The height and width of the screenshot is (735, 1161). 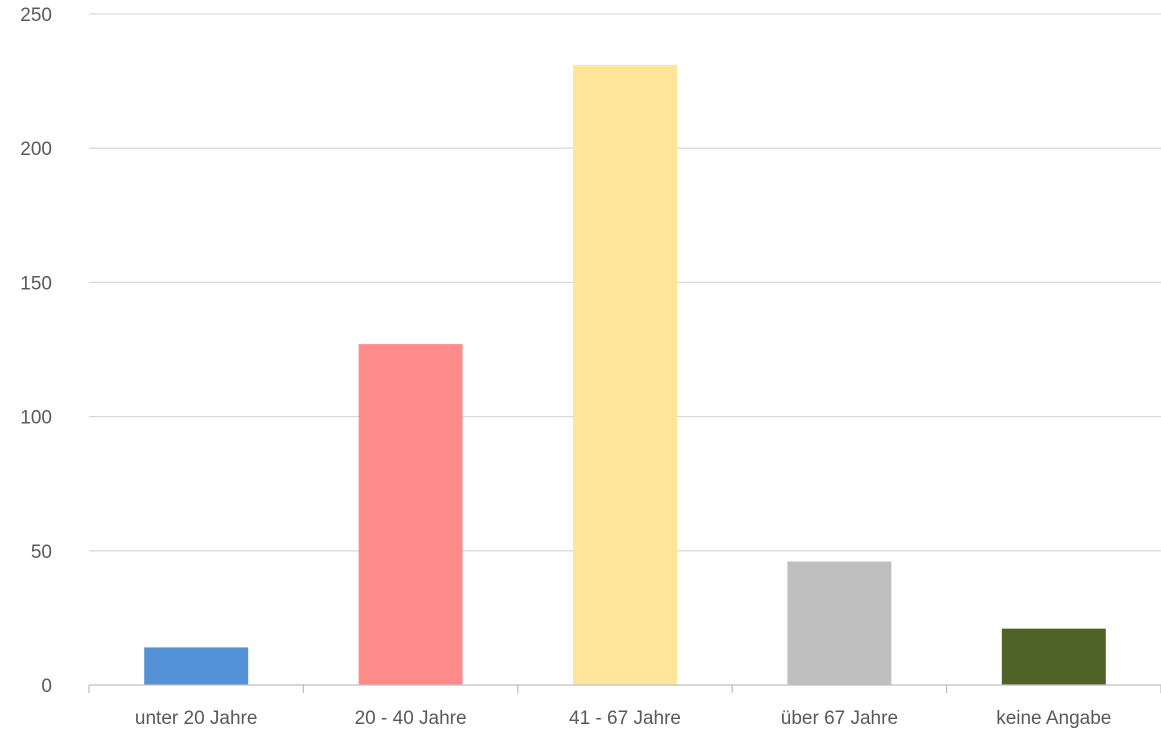 What do you see at coordinates (624, 688) in the screenshot?
I see `x-axis` at bounding box center [624, 688].